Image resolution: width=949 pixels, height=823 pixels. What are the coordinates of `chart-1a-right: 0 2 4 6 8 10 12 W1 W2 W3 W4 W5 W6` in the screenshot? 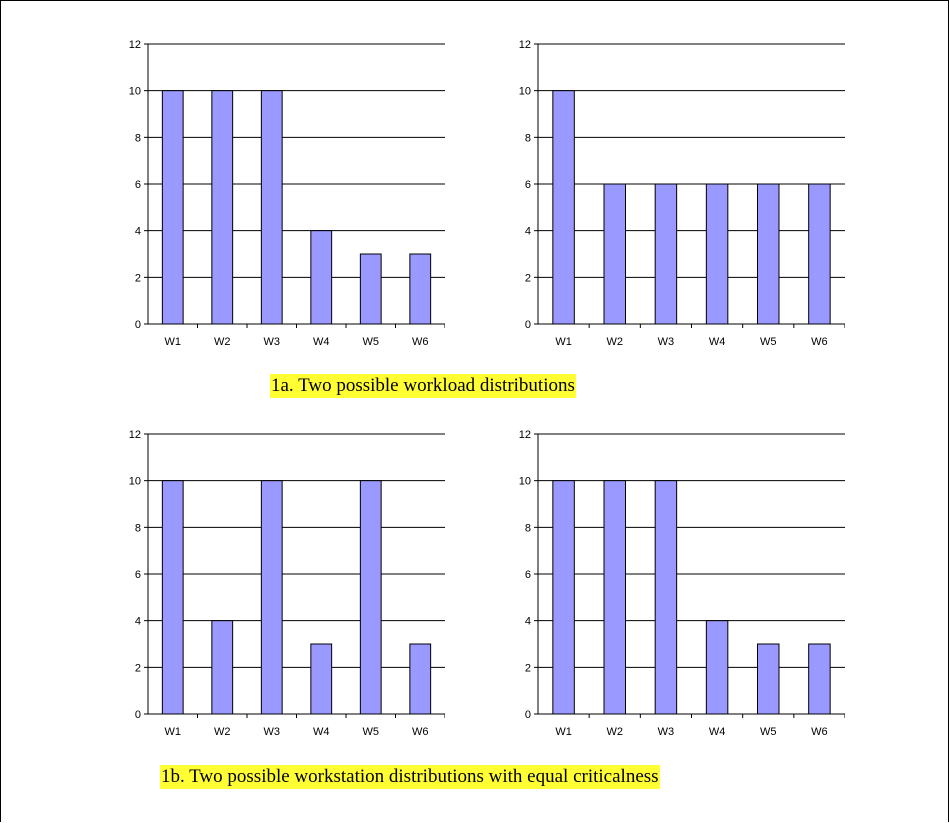 It's located at (682, 193).